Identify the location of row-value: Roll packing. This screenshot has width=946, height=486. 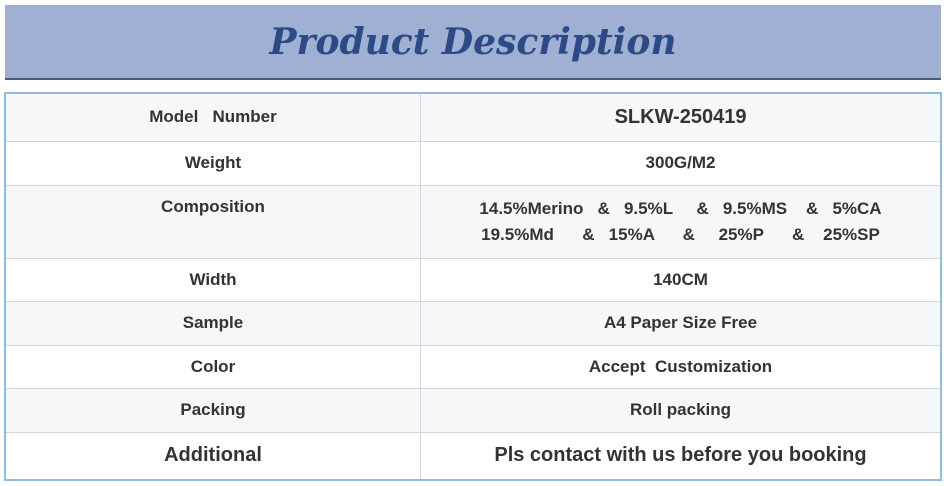
(681, 410).